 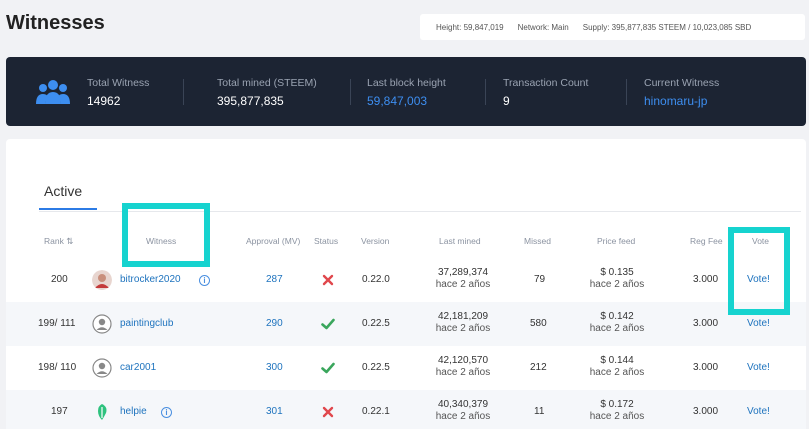 What do you see at coordinates (539, 411) in the screenshot?
I see `missed-value: 11` at bounding box center [539, 411].